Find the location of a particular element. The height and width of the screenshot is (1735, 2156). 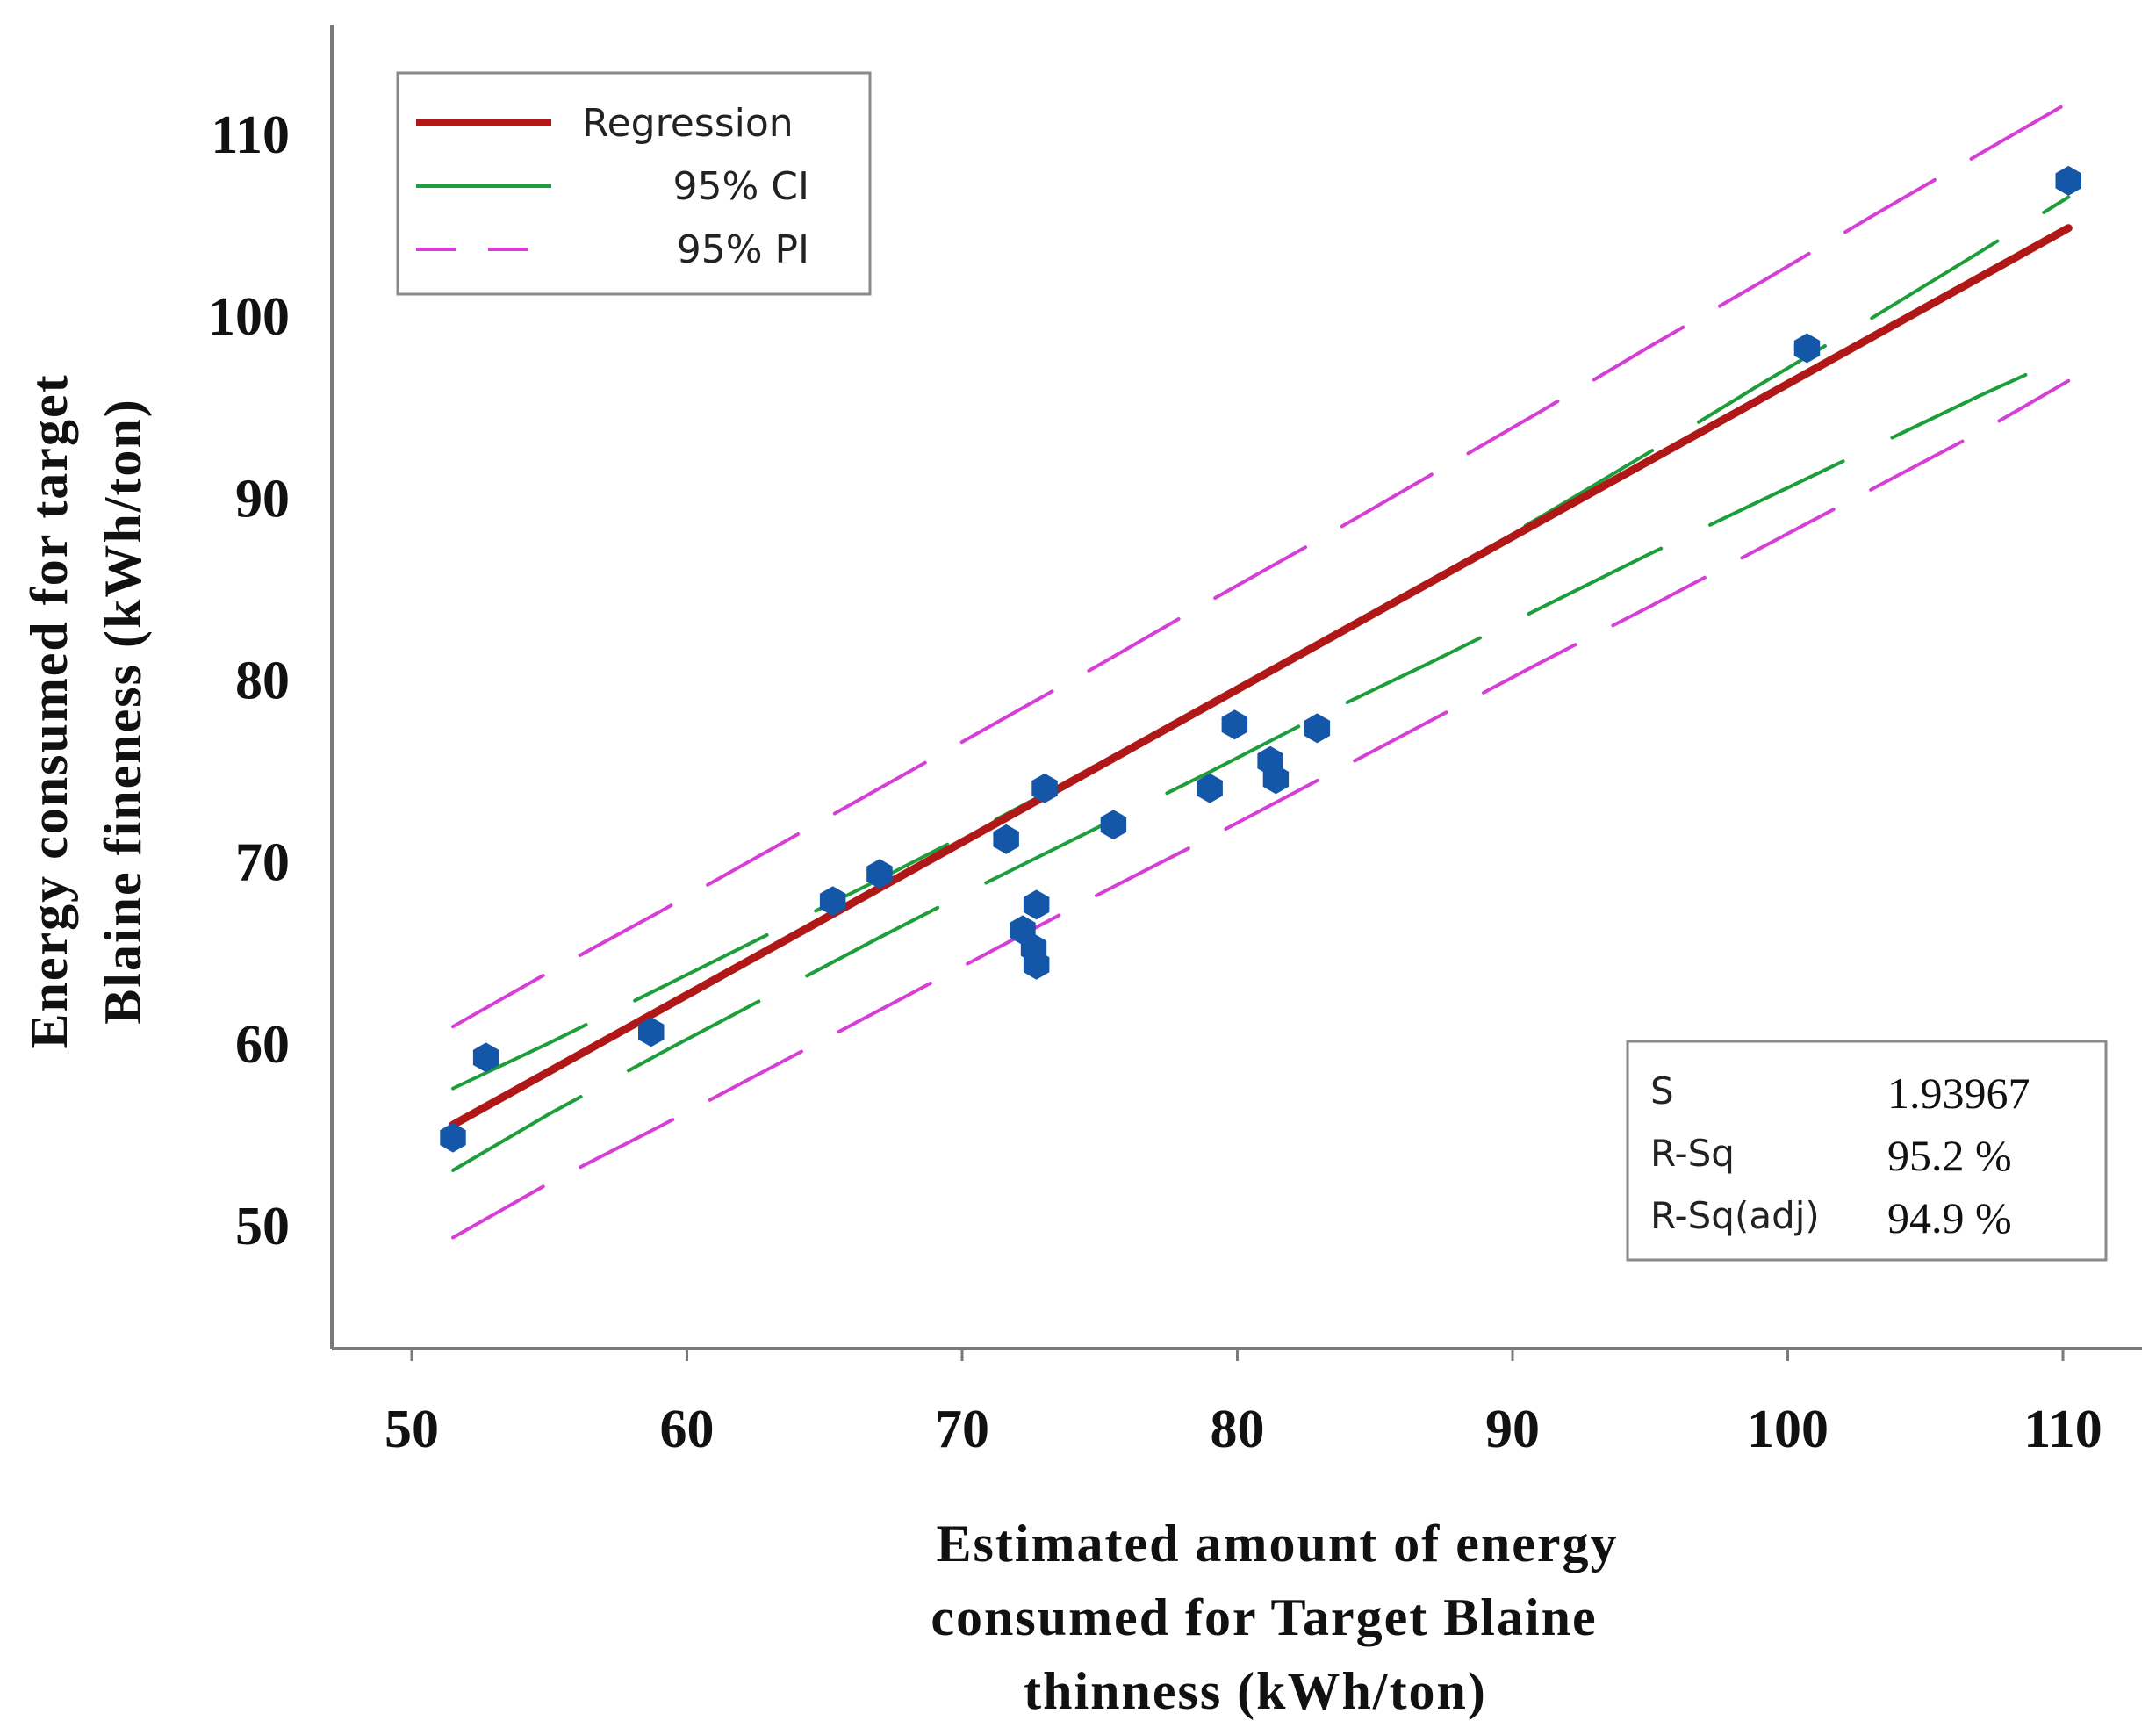

legend: Regression 95% CI 95% PI is located at coordinates (634, 183).